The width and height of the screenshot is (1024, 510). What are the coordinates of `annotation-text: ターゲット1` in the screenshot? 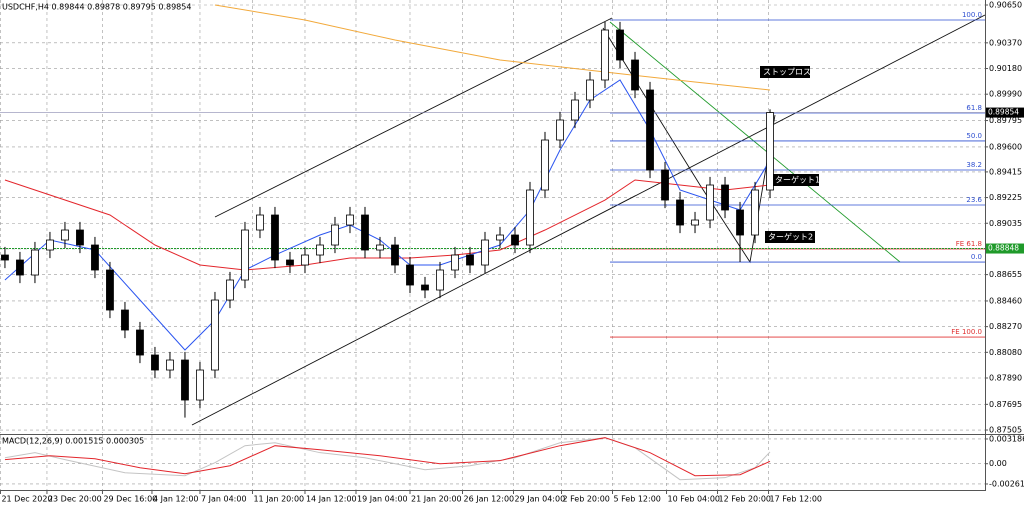 It's located at (797, 180).